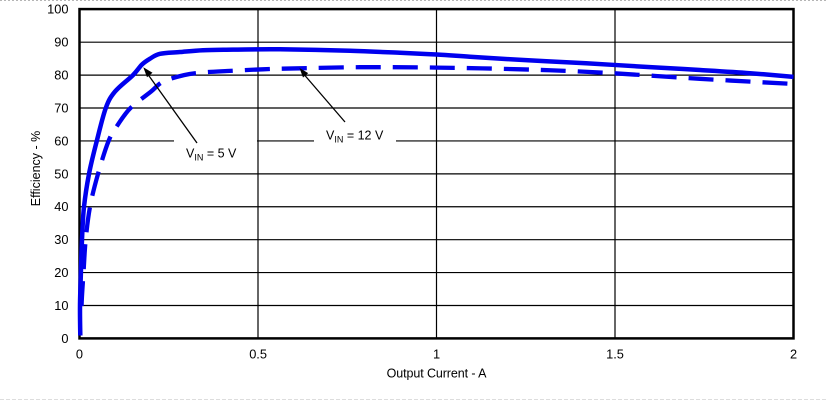 Image resolution: width=827 pixels, height=401 pixels. I want to click on svg-text: 2, so click(793, 354).